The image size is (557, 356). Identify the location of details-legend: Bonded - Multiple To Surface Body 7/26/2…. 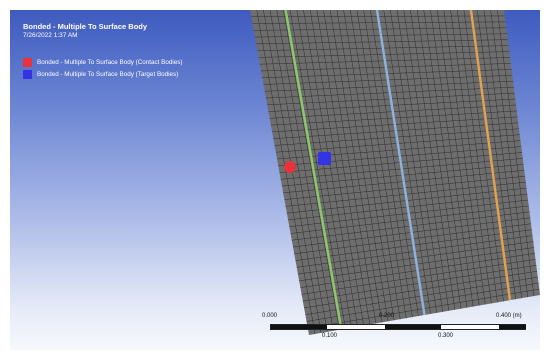
(103, 50).